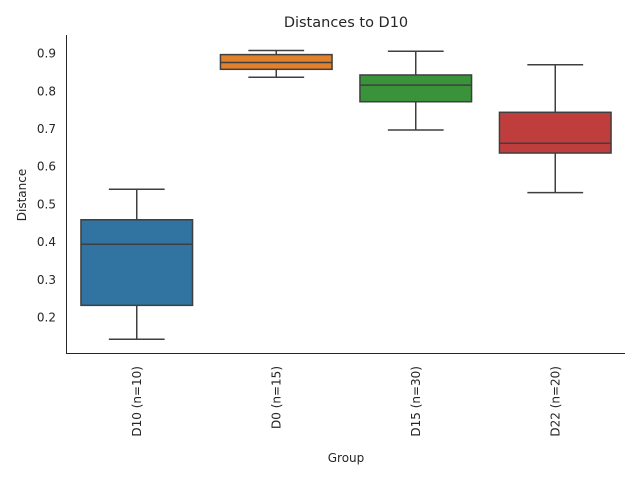  What do you see at coordinates (346, 458) in the screenshot?
I see `x-axis-label: Group` at bounding box center [346, 458].